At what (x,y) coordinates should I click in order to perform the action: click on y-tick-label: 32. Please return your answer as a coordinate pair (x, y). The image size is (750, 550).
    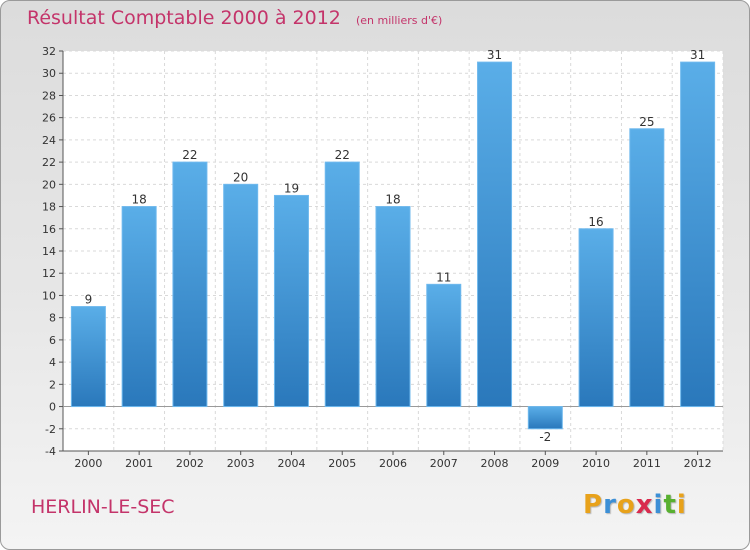
    Looking at the image, I should click on (49, 51).